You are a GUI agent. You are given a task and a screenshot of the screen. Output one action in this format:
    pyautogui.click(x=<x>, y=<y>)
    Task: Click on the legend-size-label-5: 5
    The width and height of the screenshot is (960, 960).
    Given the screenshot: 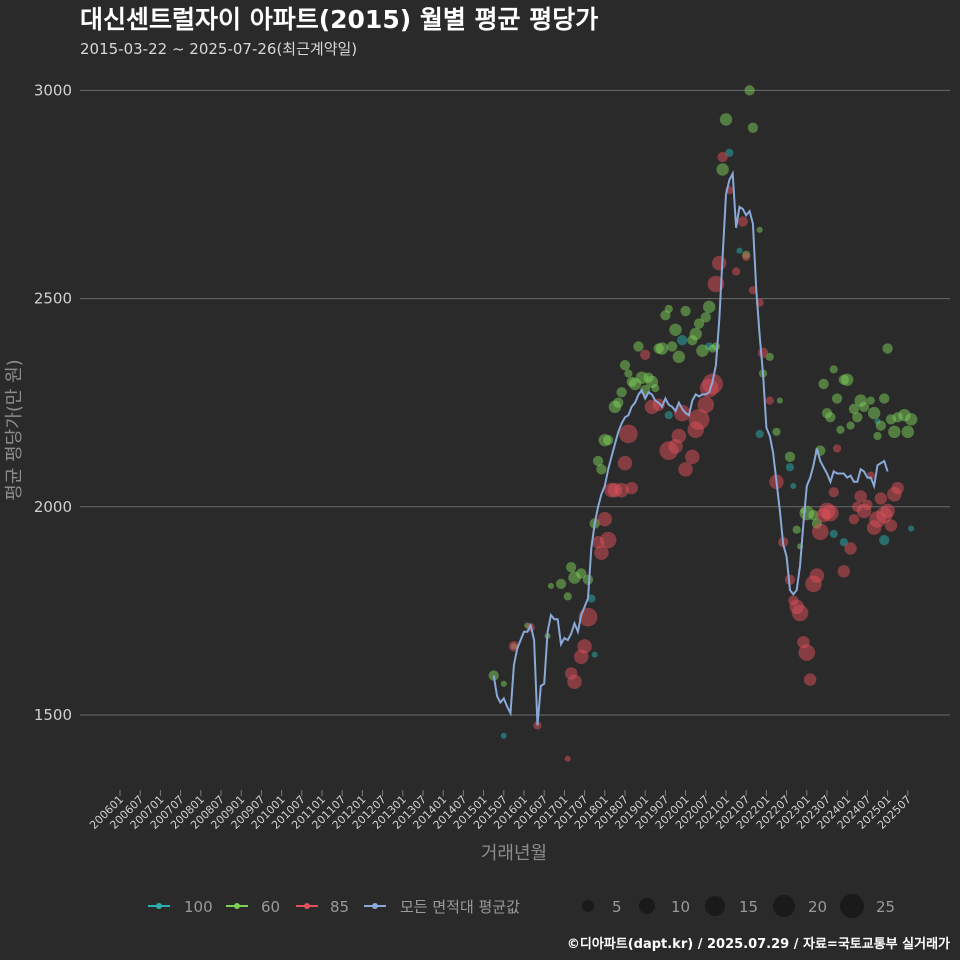 What is the action you would take?
    pyautogui.click(x=617, y=907)
    